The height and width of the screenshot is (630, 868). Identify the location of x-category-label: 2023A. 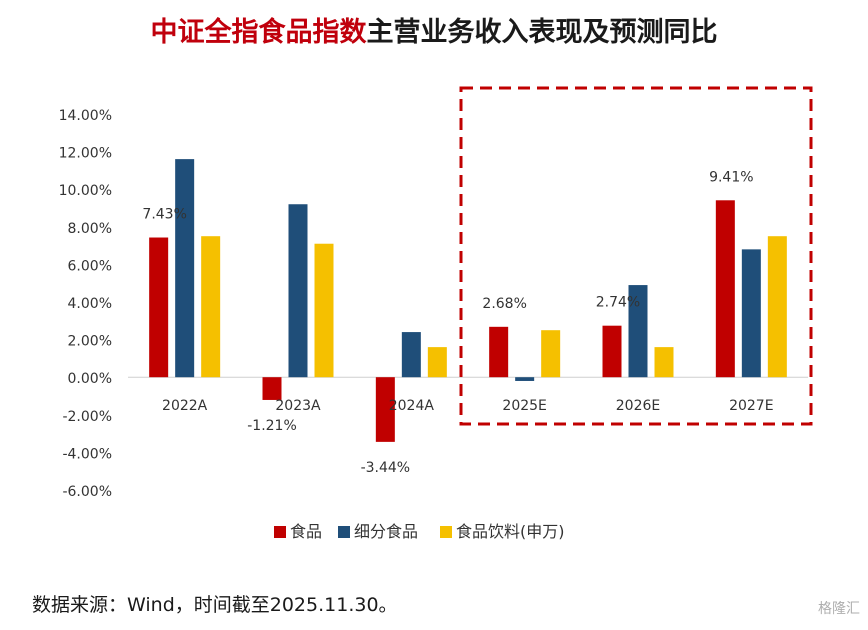
(298, 406).